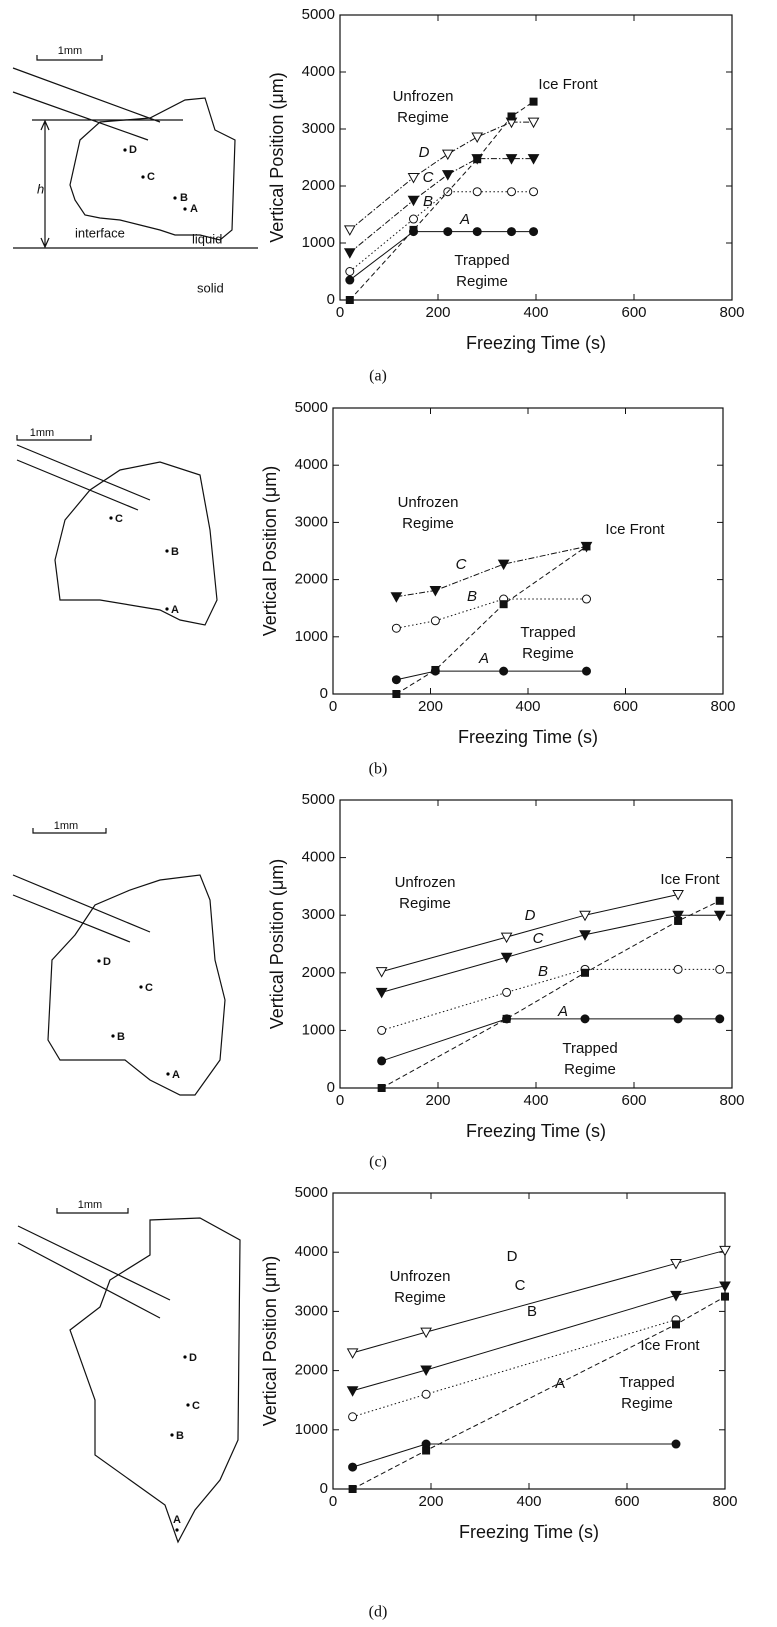  Describe the element at coordinates (210, 287) in the screenshot. I see `solid-label: solid` at that location.